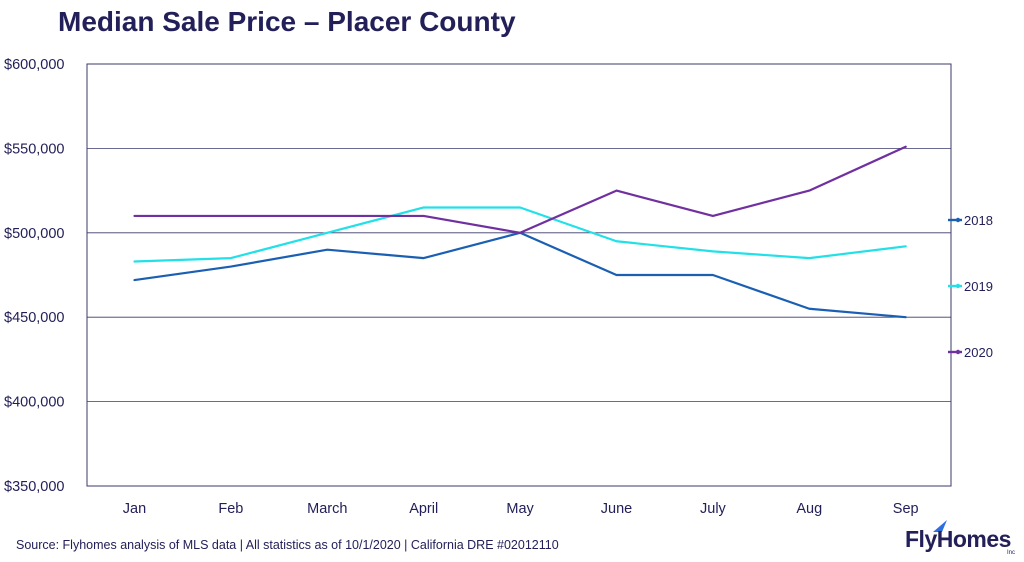  I want to click on logo-plane-icon, so click(940, 526).